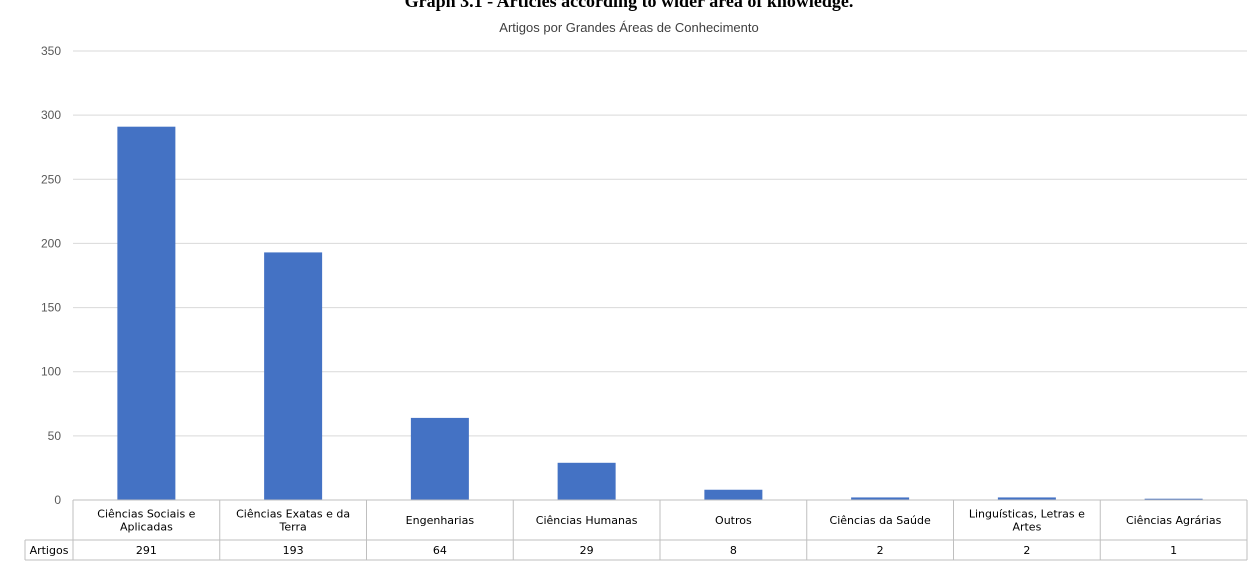 This screenshot has height=563, width=1258. Describe the element at coordinates (146, 550) in the screenshot. I see `data-value-label: 291` at that location.